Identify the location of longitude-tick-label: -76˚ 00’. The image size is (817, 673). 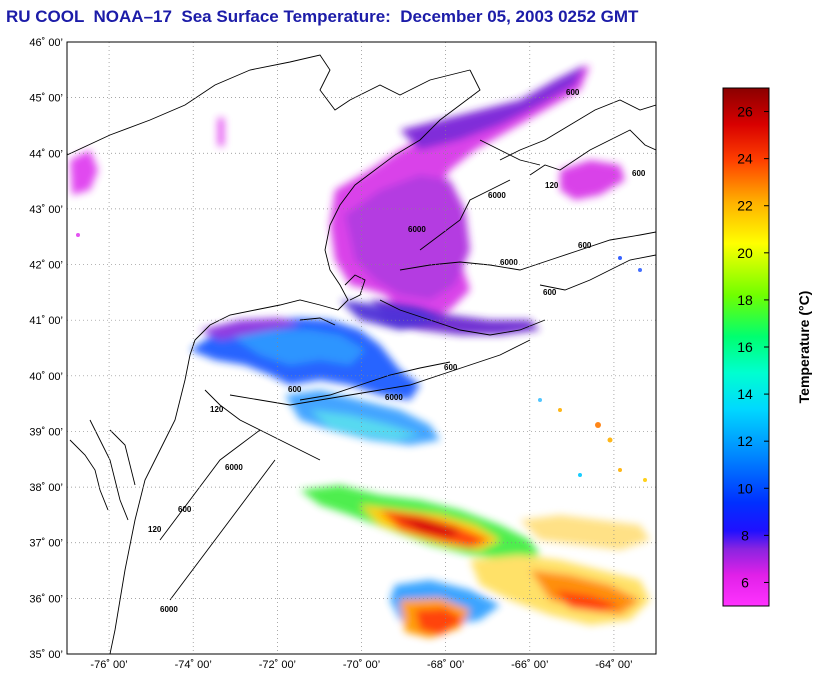
(108, 665).